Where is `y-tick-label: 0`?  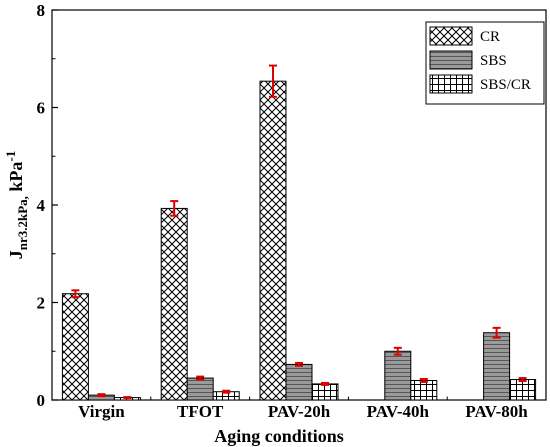
y-tick-label: 0 is located at coordinates (41, 400).